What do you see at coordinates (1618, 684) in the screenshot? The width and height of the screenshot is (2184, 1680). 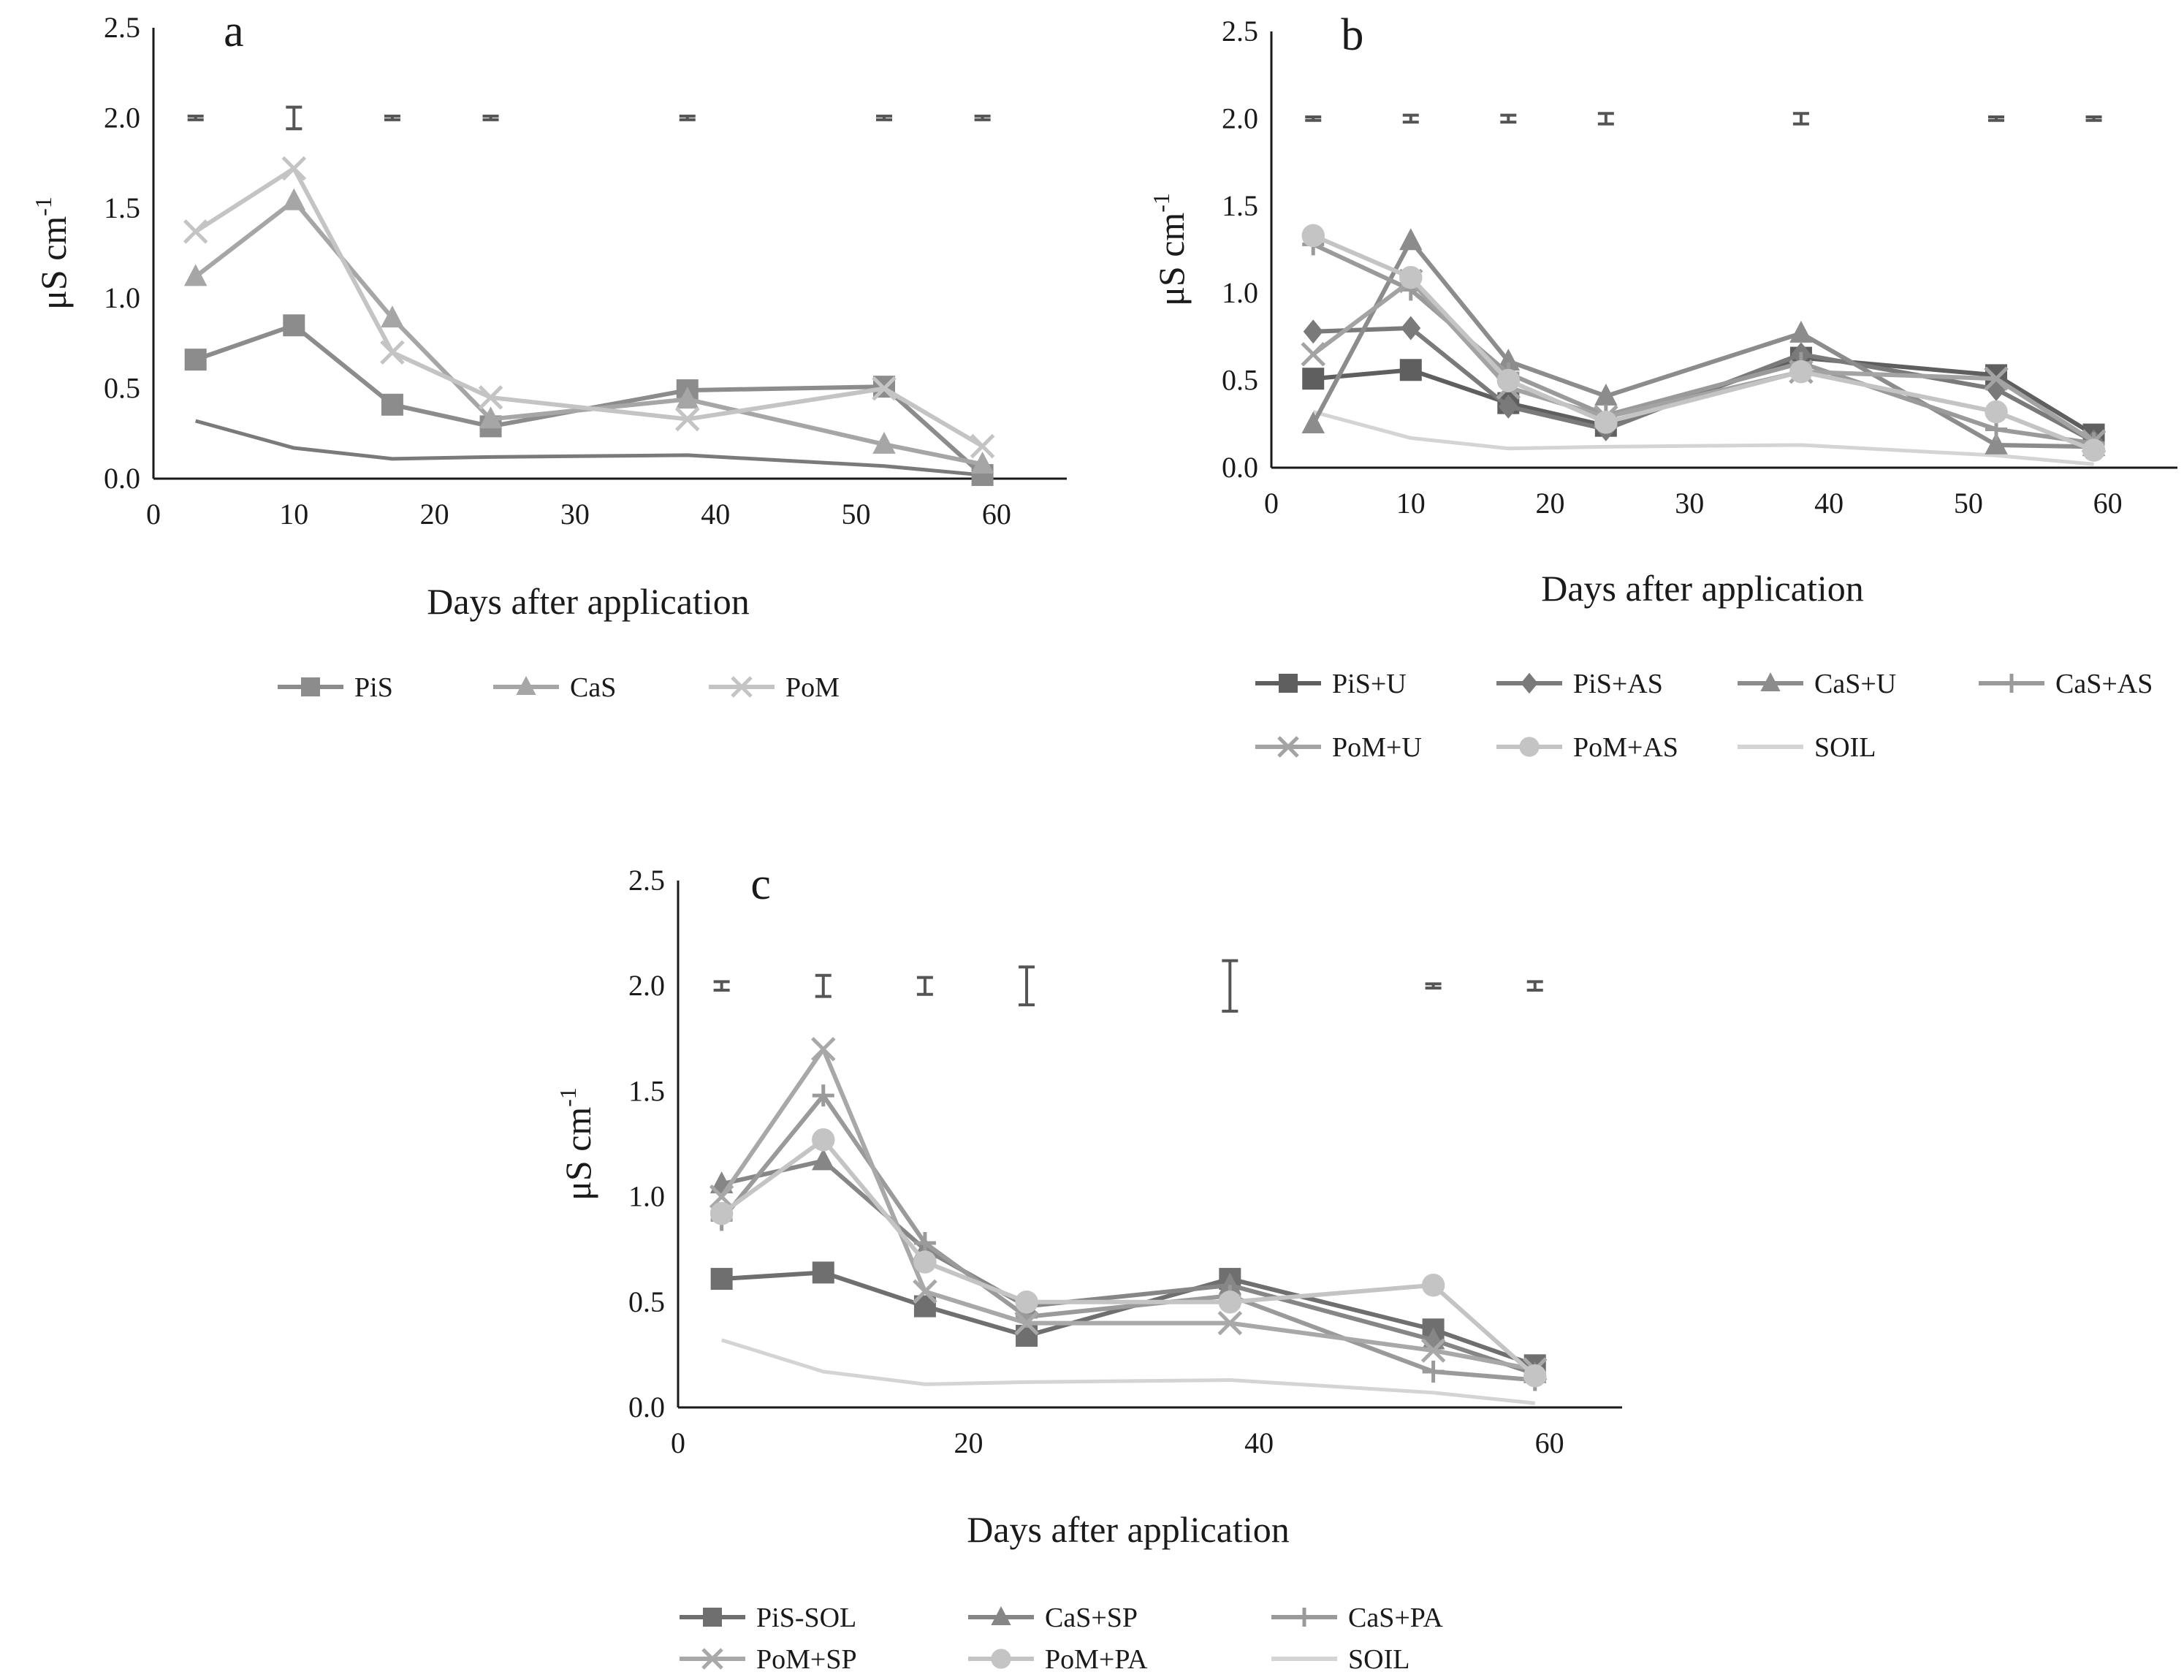 I see `legend-label: PiS+AS` at bounding box center [1618, 684].